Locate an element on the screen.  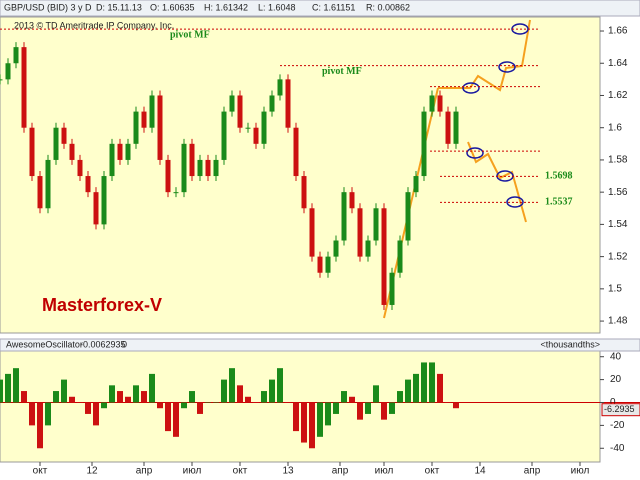
ohlc-label: C: 1.61151 is located at coordinates (333, 7).